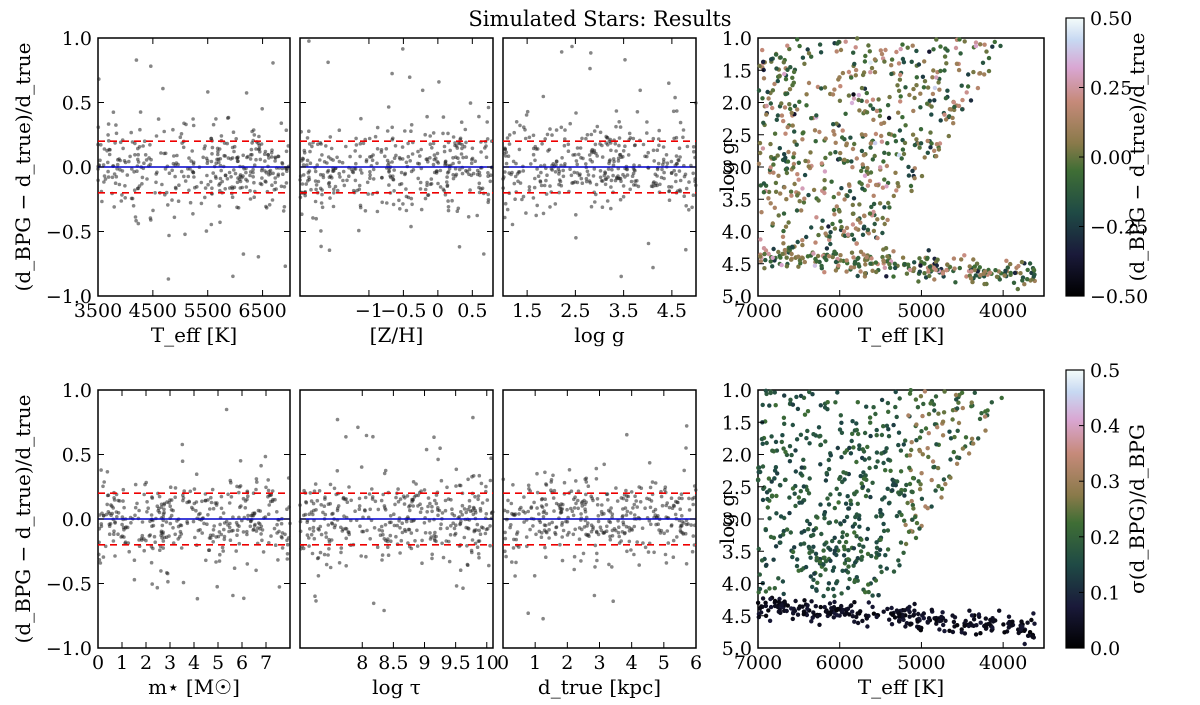 The width and height of the screenshot is (1200, 705). I want to click on y-tick-label: −1.0, so click(69, 297).